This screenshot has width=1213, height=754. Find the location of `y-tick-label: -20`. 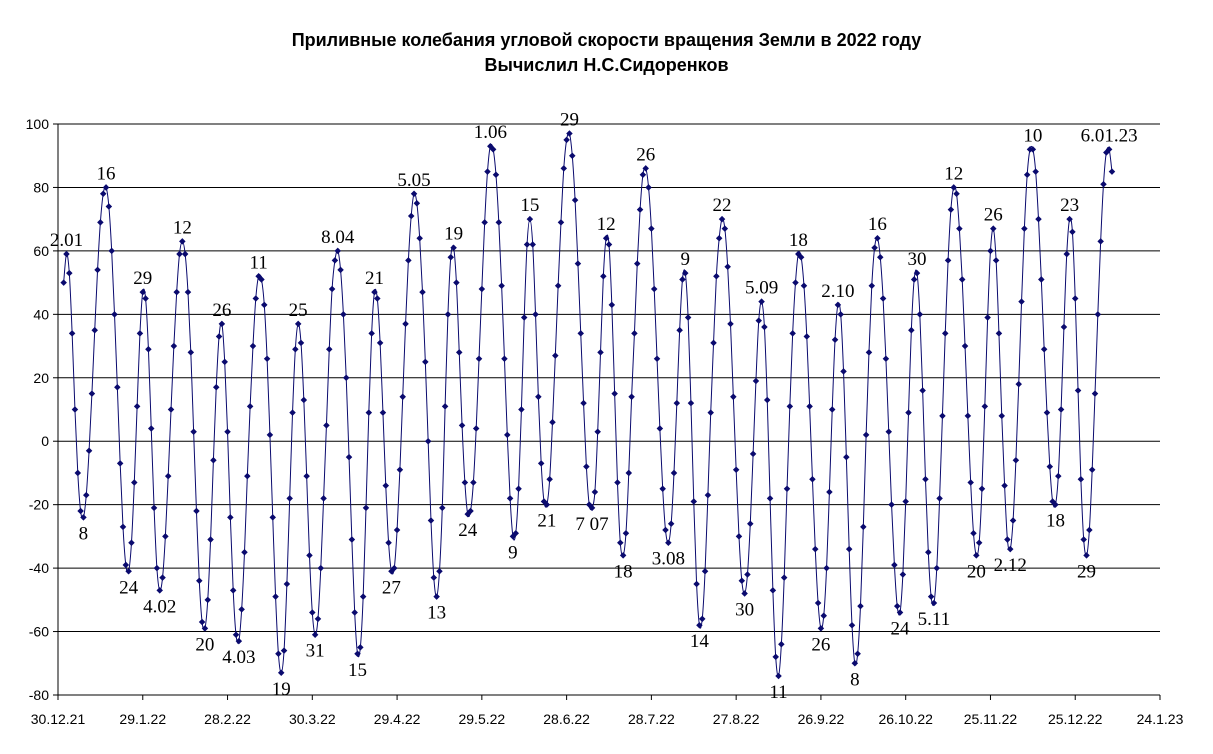

y-tick-label: -20 is located at coordinates (39, 505).